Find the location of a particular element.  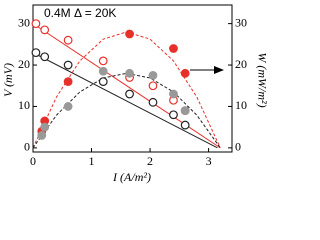

x-tick-label: 1 is located at coordinates (92, 161).